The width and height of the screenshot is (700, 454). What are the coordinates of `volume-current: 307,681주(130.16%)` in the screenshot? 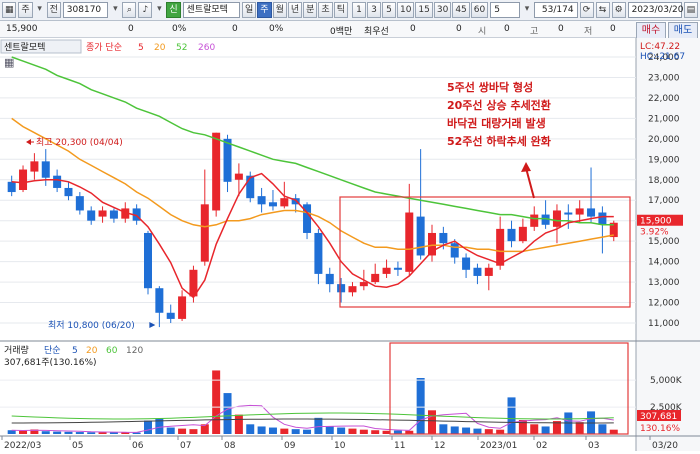 It's located at (50, 362).